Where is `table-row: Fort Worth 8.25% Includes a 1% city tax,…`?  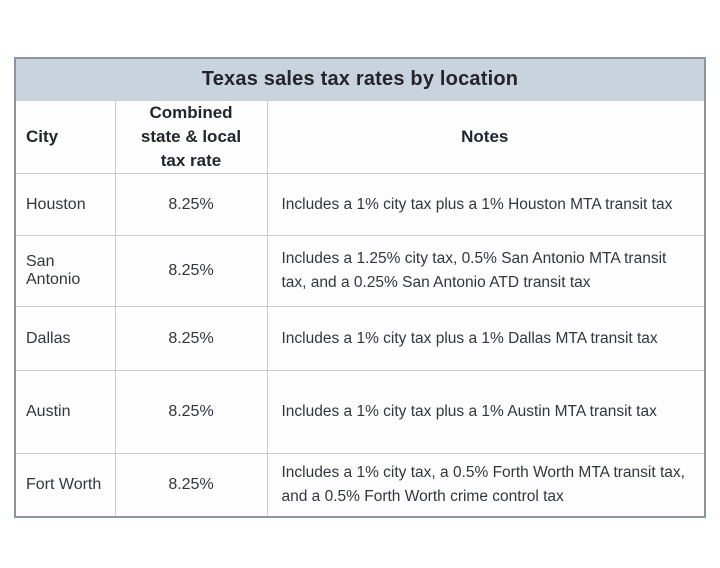 table-row: Fort Worth 8.25% Includes a 1% city tax,… is located at coordinates (360, 484).